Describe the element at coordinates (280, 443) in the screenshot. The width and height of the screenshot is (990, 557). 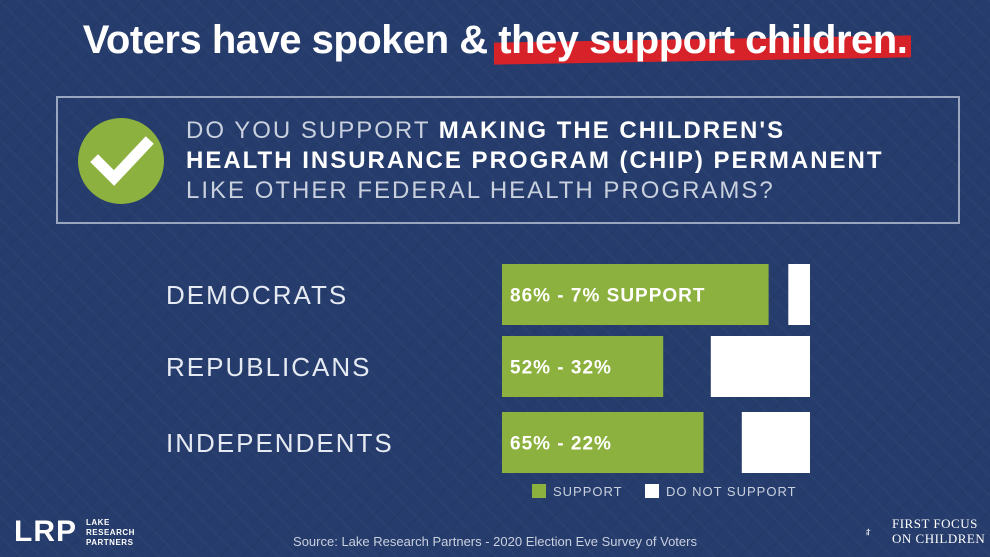
I see `category-label-independents: INDEPENDENTS` at that location.